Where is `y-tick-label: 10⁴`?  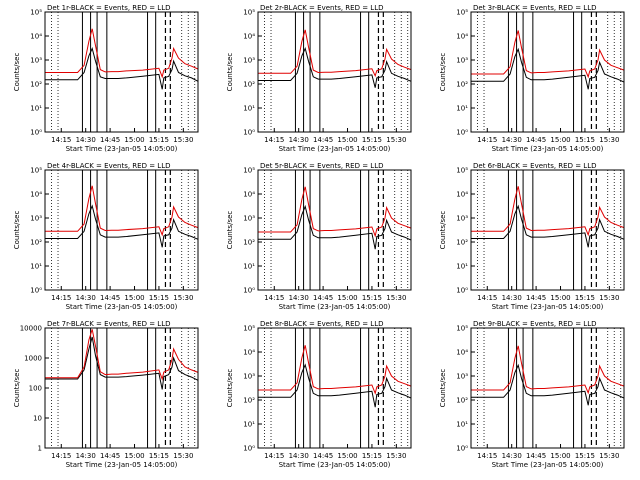 y-tick-label: 10⁴ is located at coordinates (462, 195).